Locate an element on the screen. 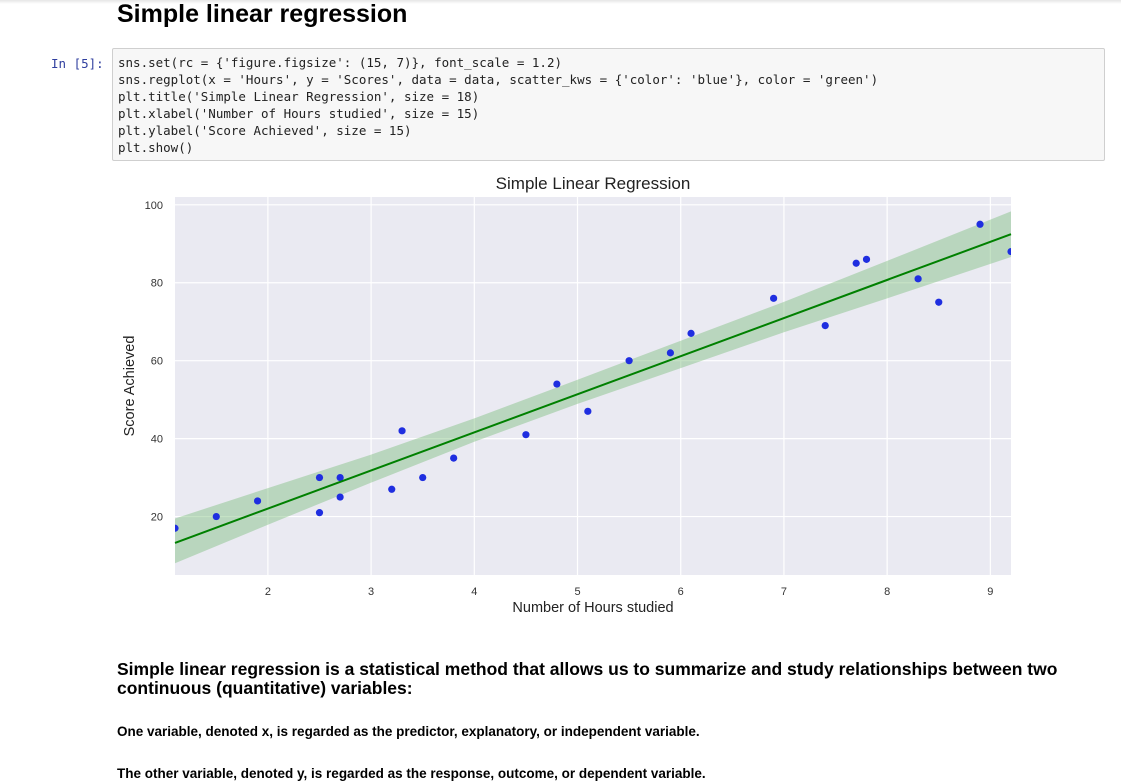 This screenshot has height=781, width=1121. x-axis-label: Number of Hours studied is located at coordinates (592, 608).